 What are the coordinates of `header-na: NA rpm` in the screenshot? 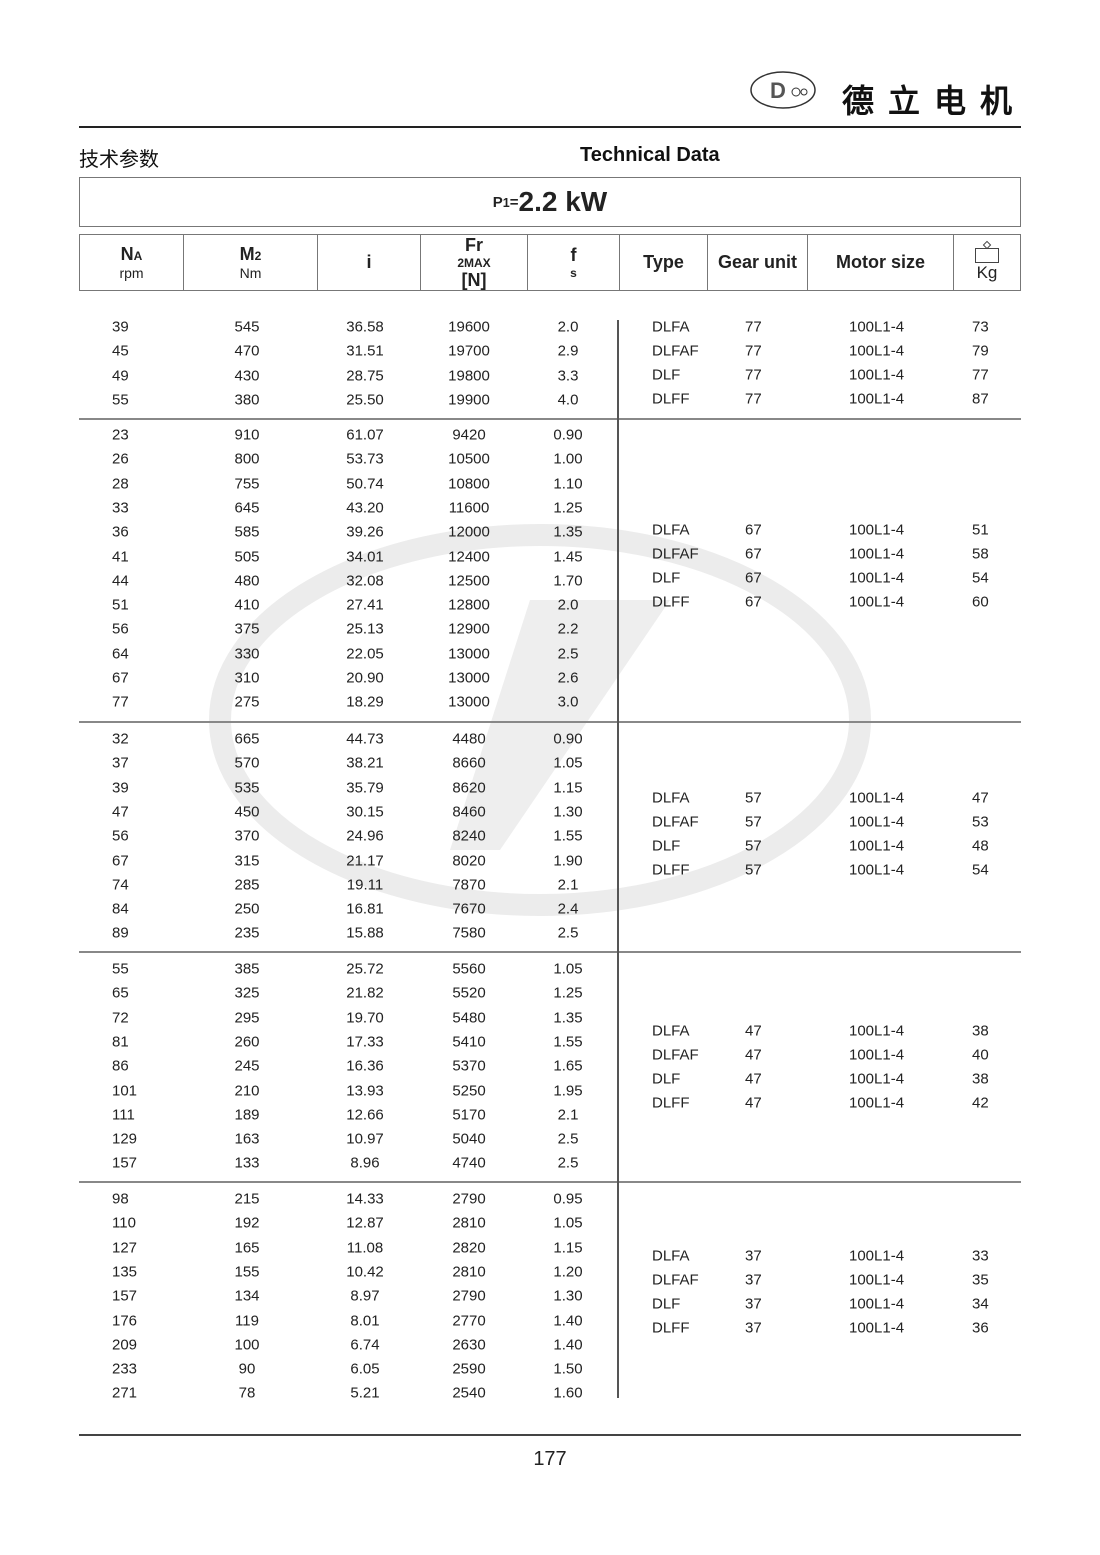 It's located at (132, 262).